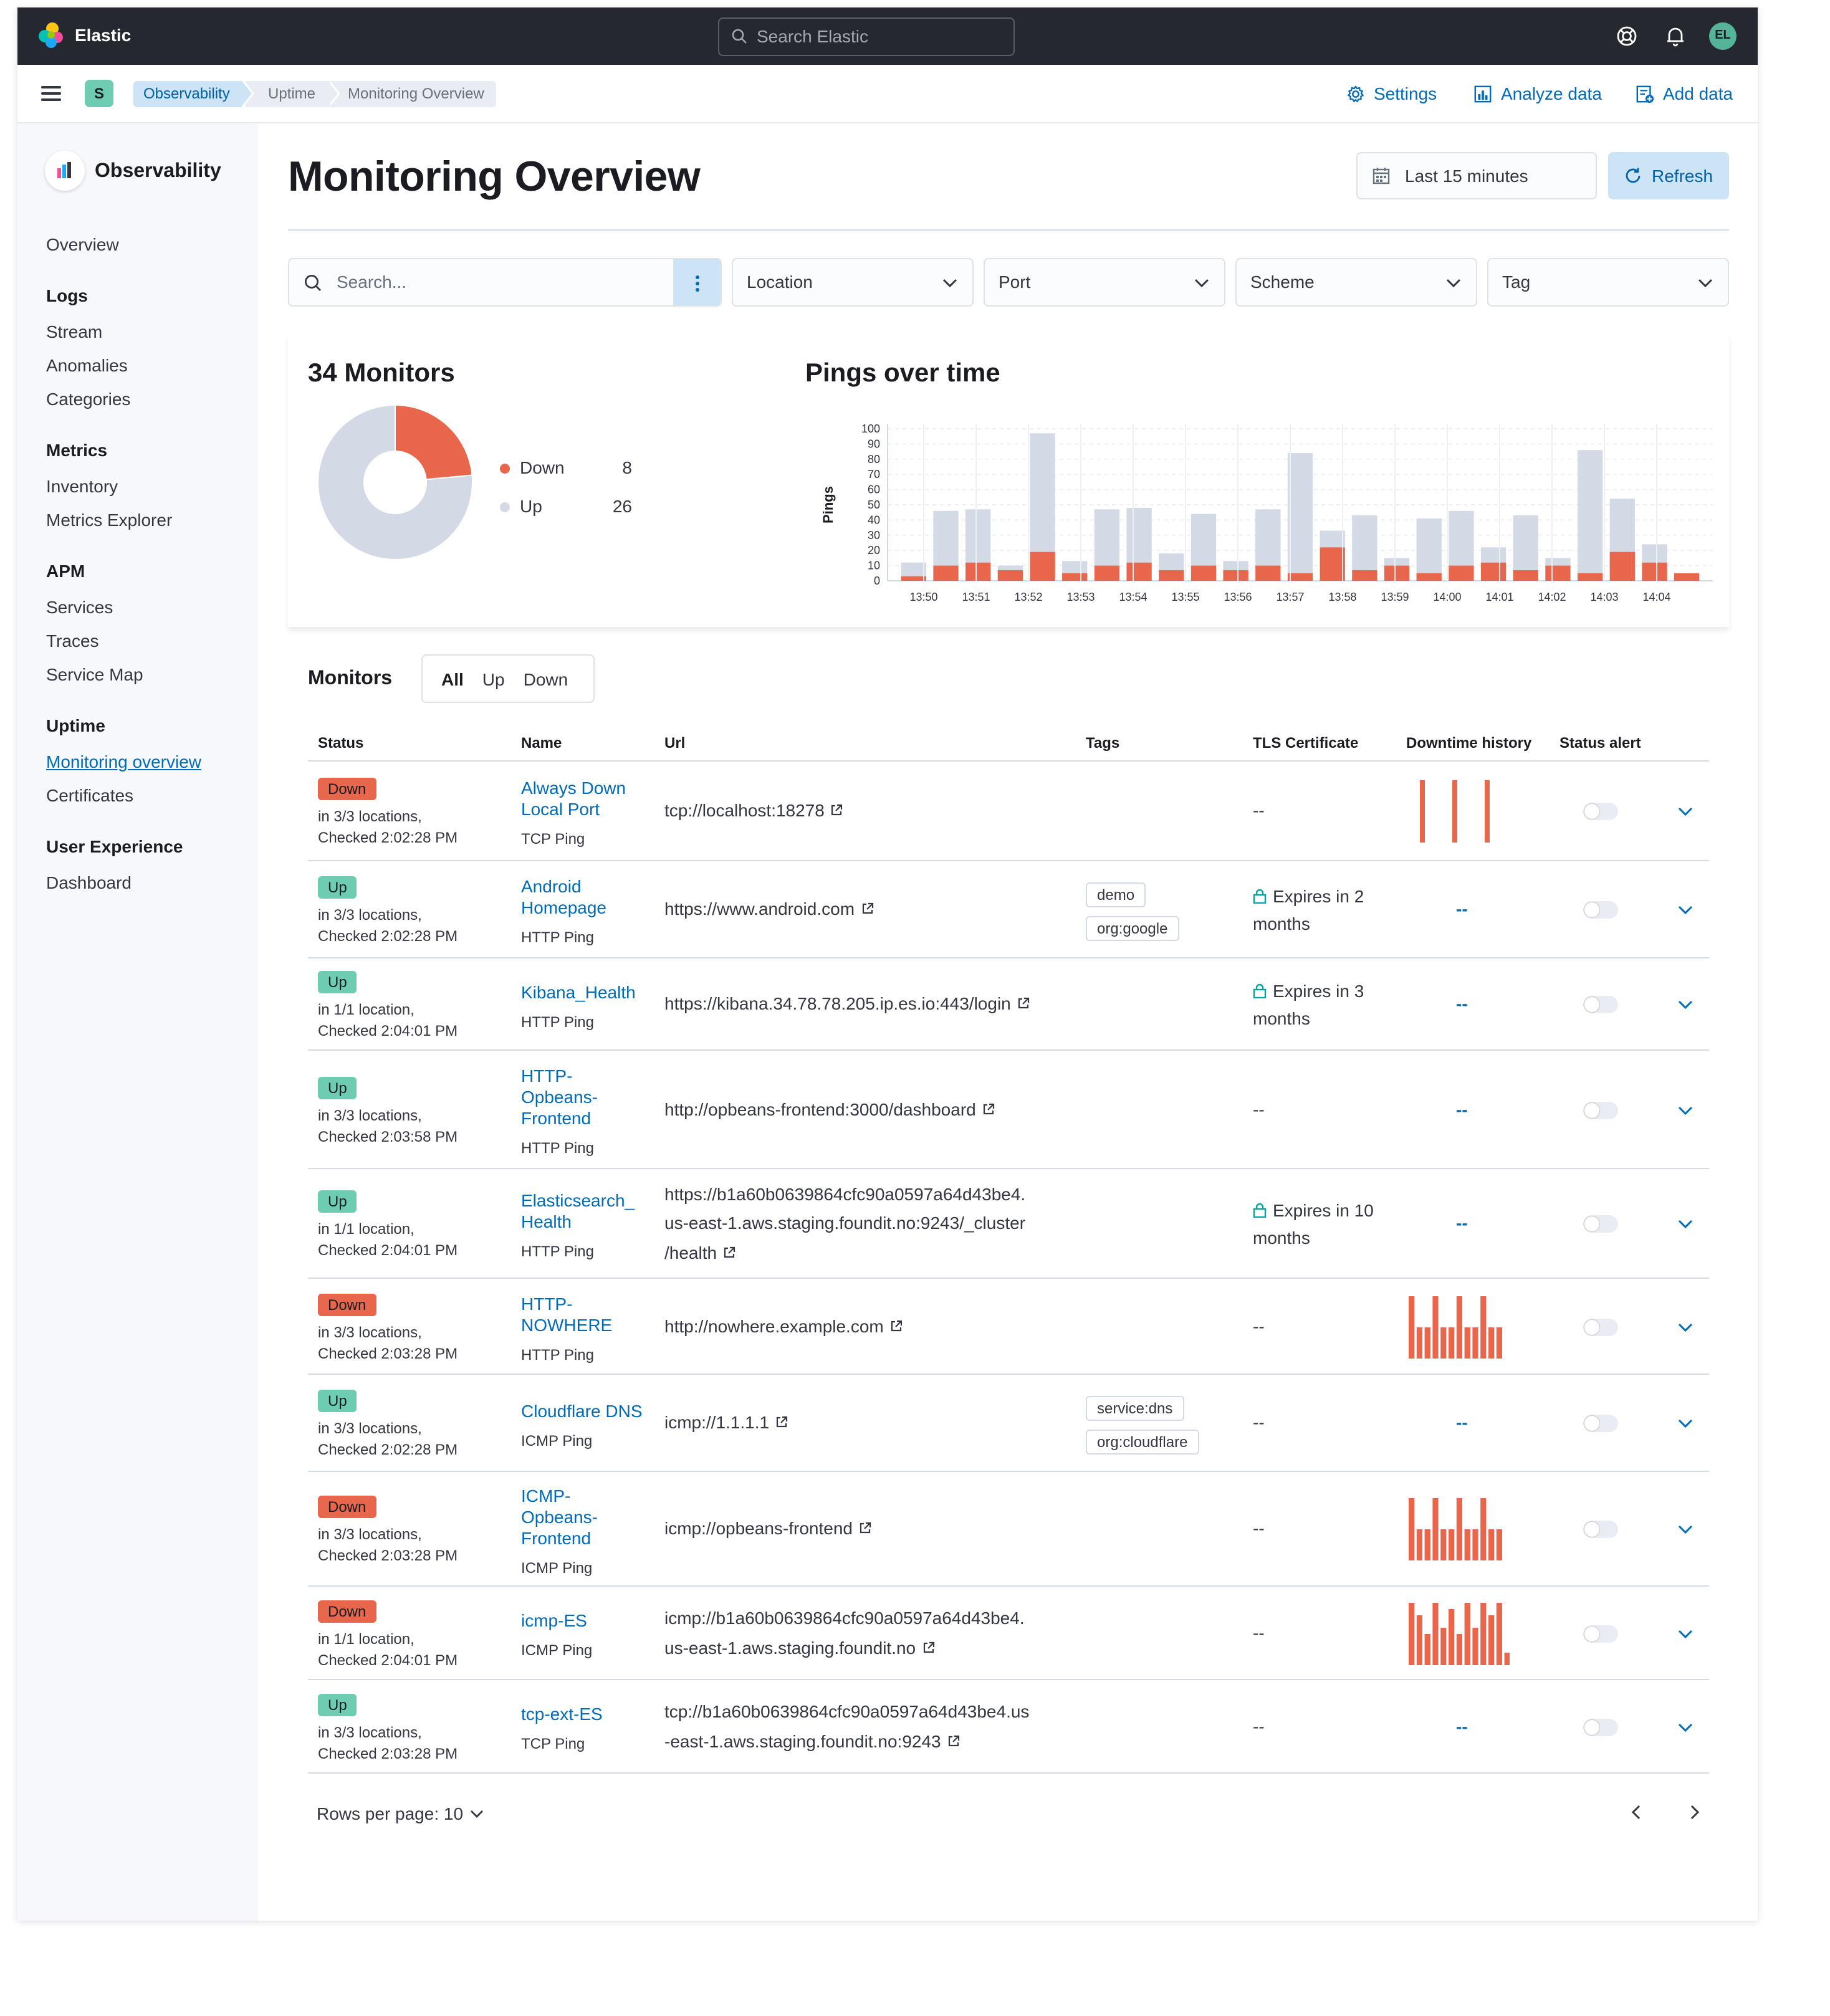 The width and height of the screenshot is (1830, 2016). I want to click on tls-empty: --, so click(1259, 810).